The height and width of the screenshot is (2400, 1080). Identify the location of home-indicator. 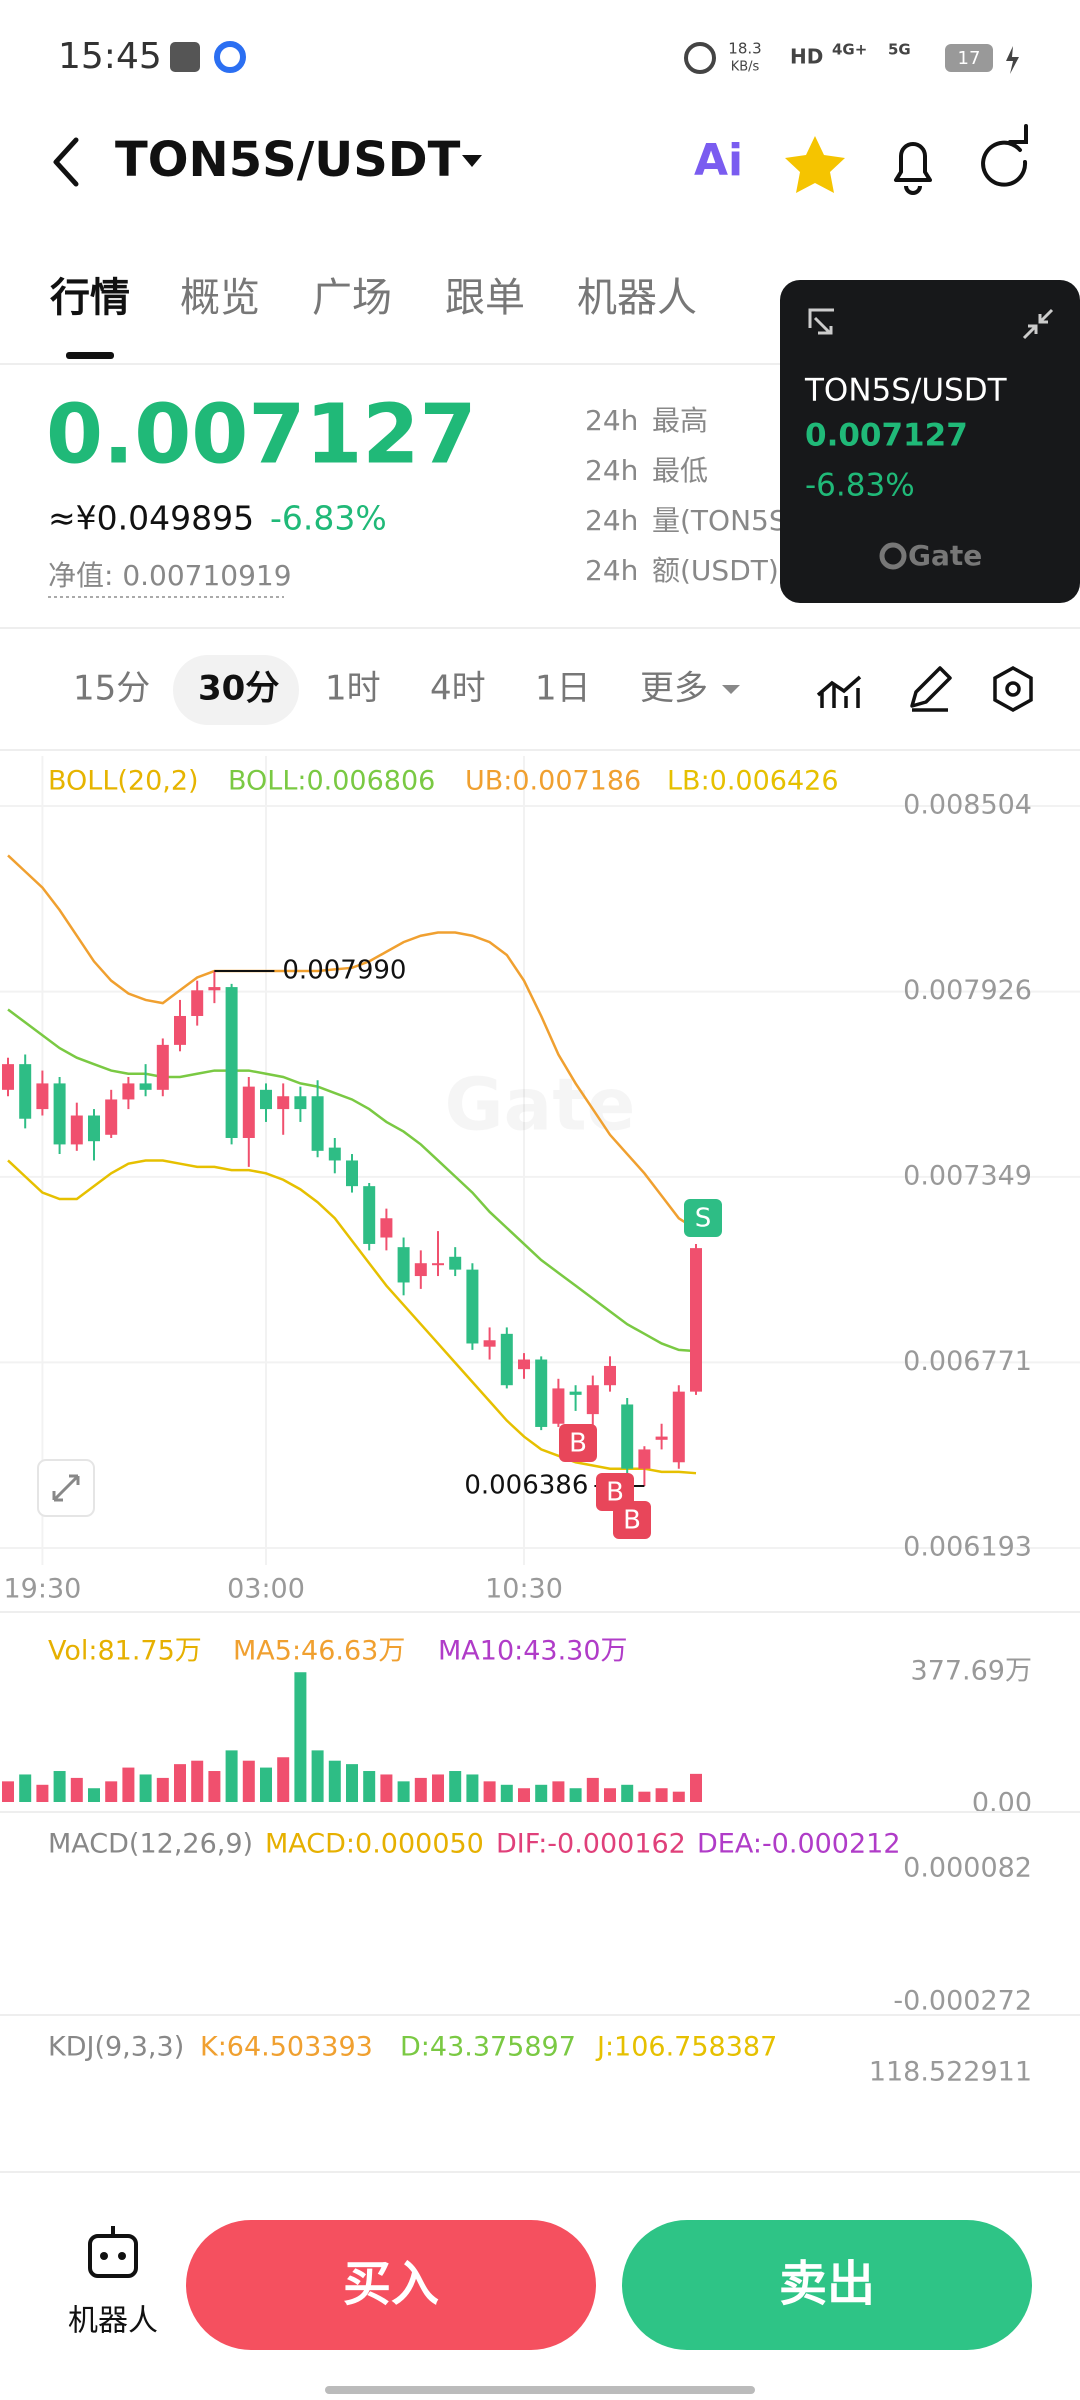
(540, 2390).